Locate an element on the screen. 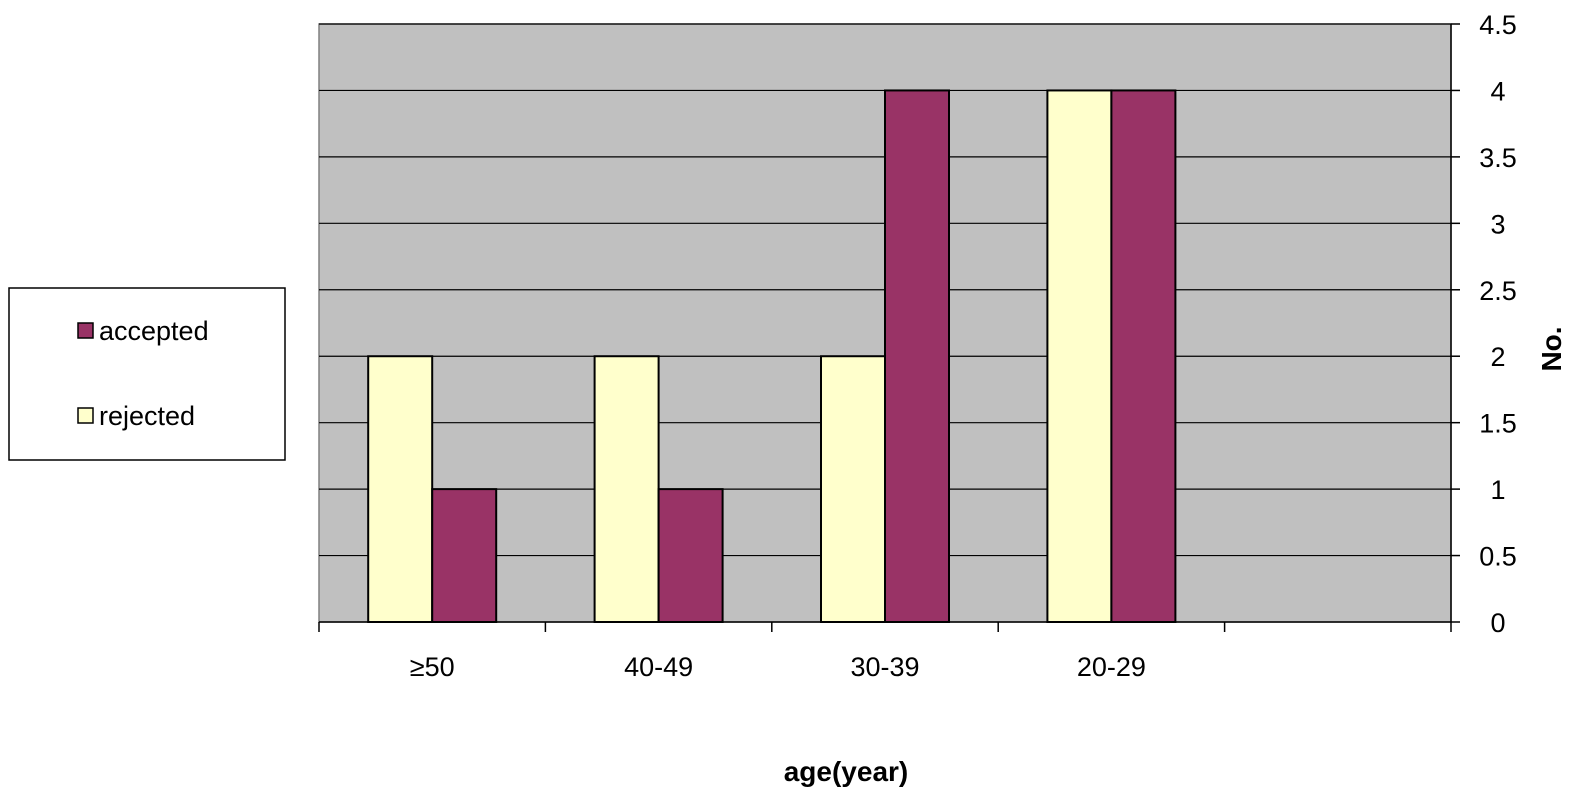 The image size is (1571, 792). y-tick-label: 4 is located at coordinates (1497, 91).